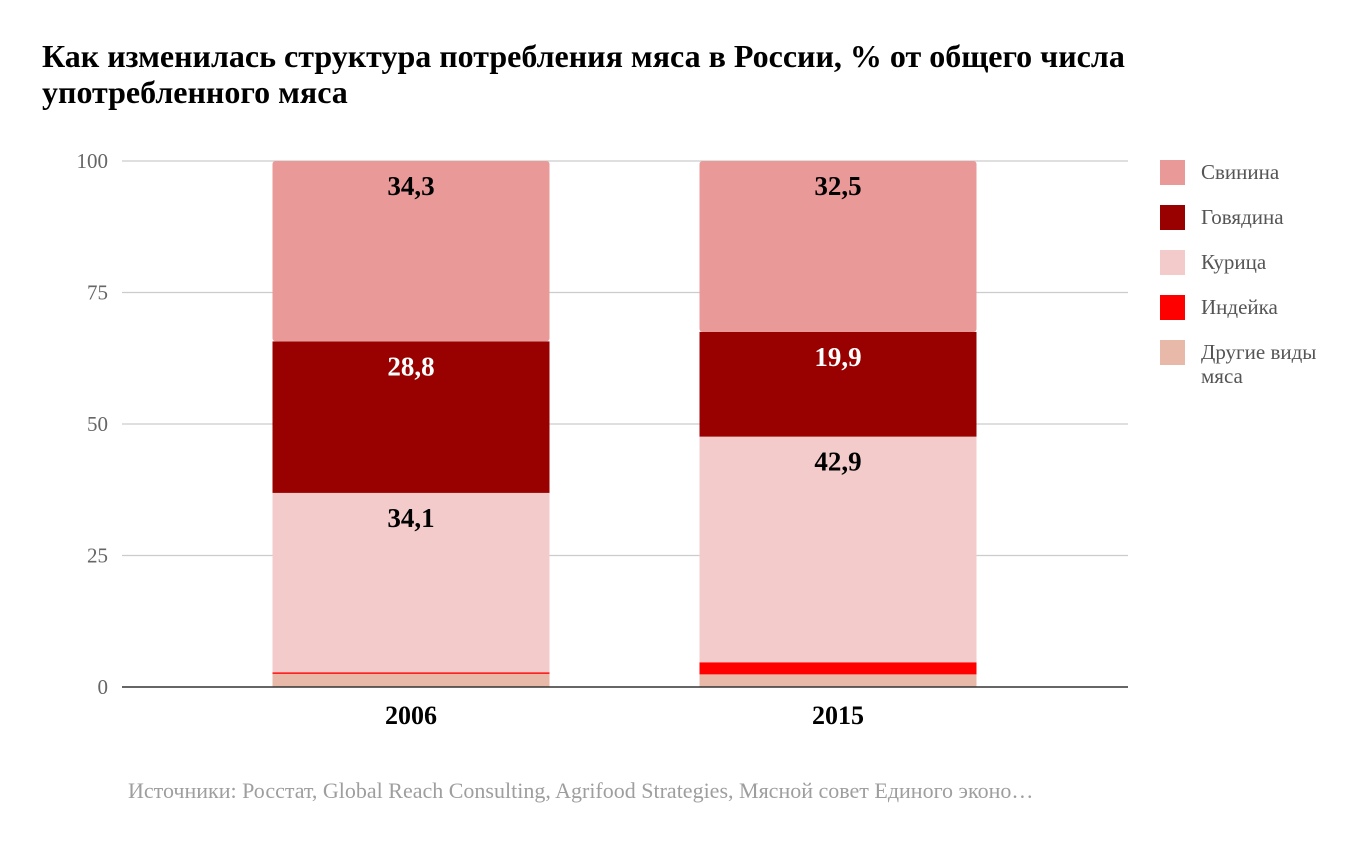  What do you see at coordinates (1239, 307) in the screenshot?
I see `legend-label: Индейка` at bounding box center [1239, 307].